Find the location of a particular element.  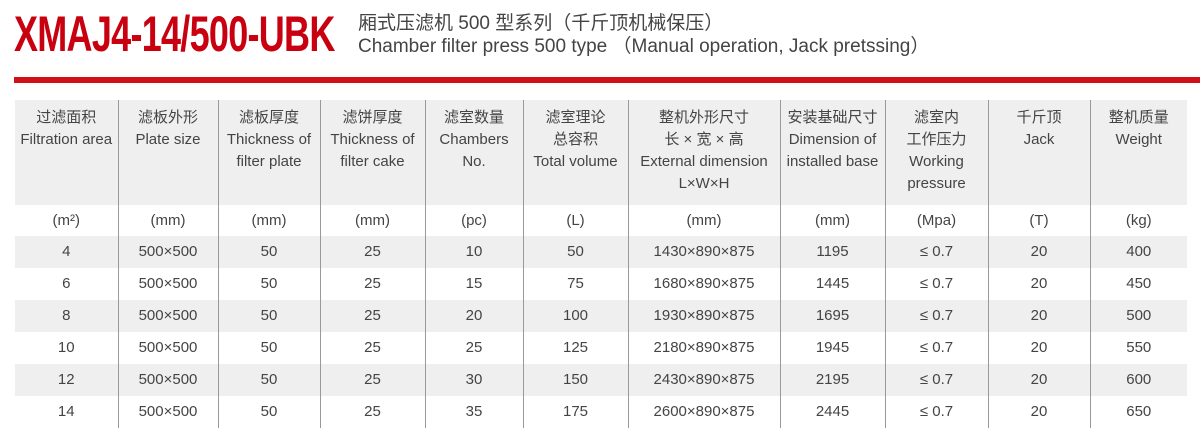

table-cell: 400 is located at coordinates (1138, 252).